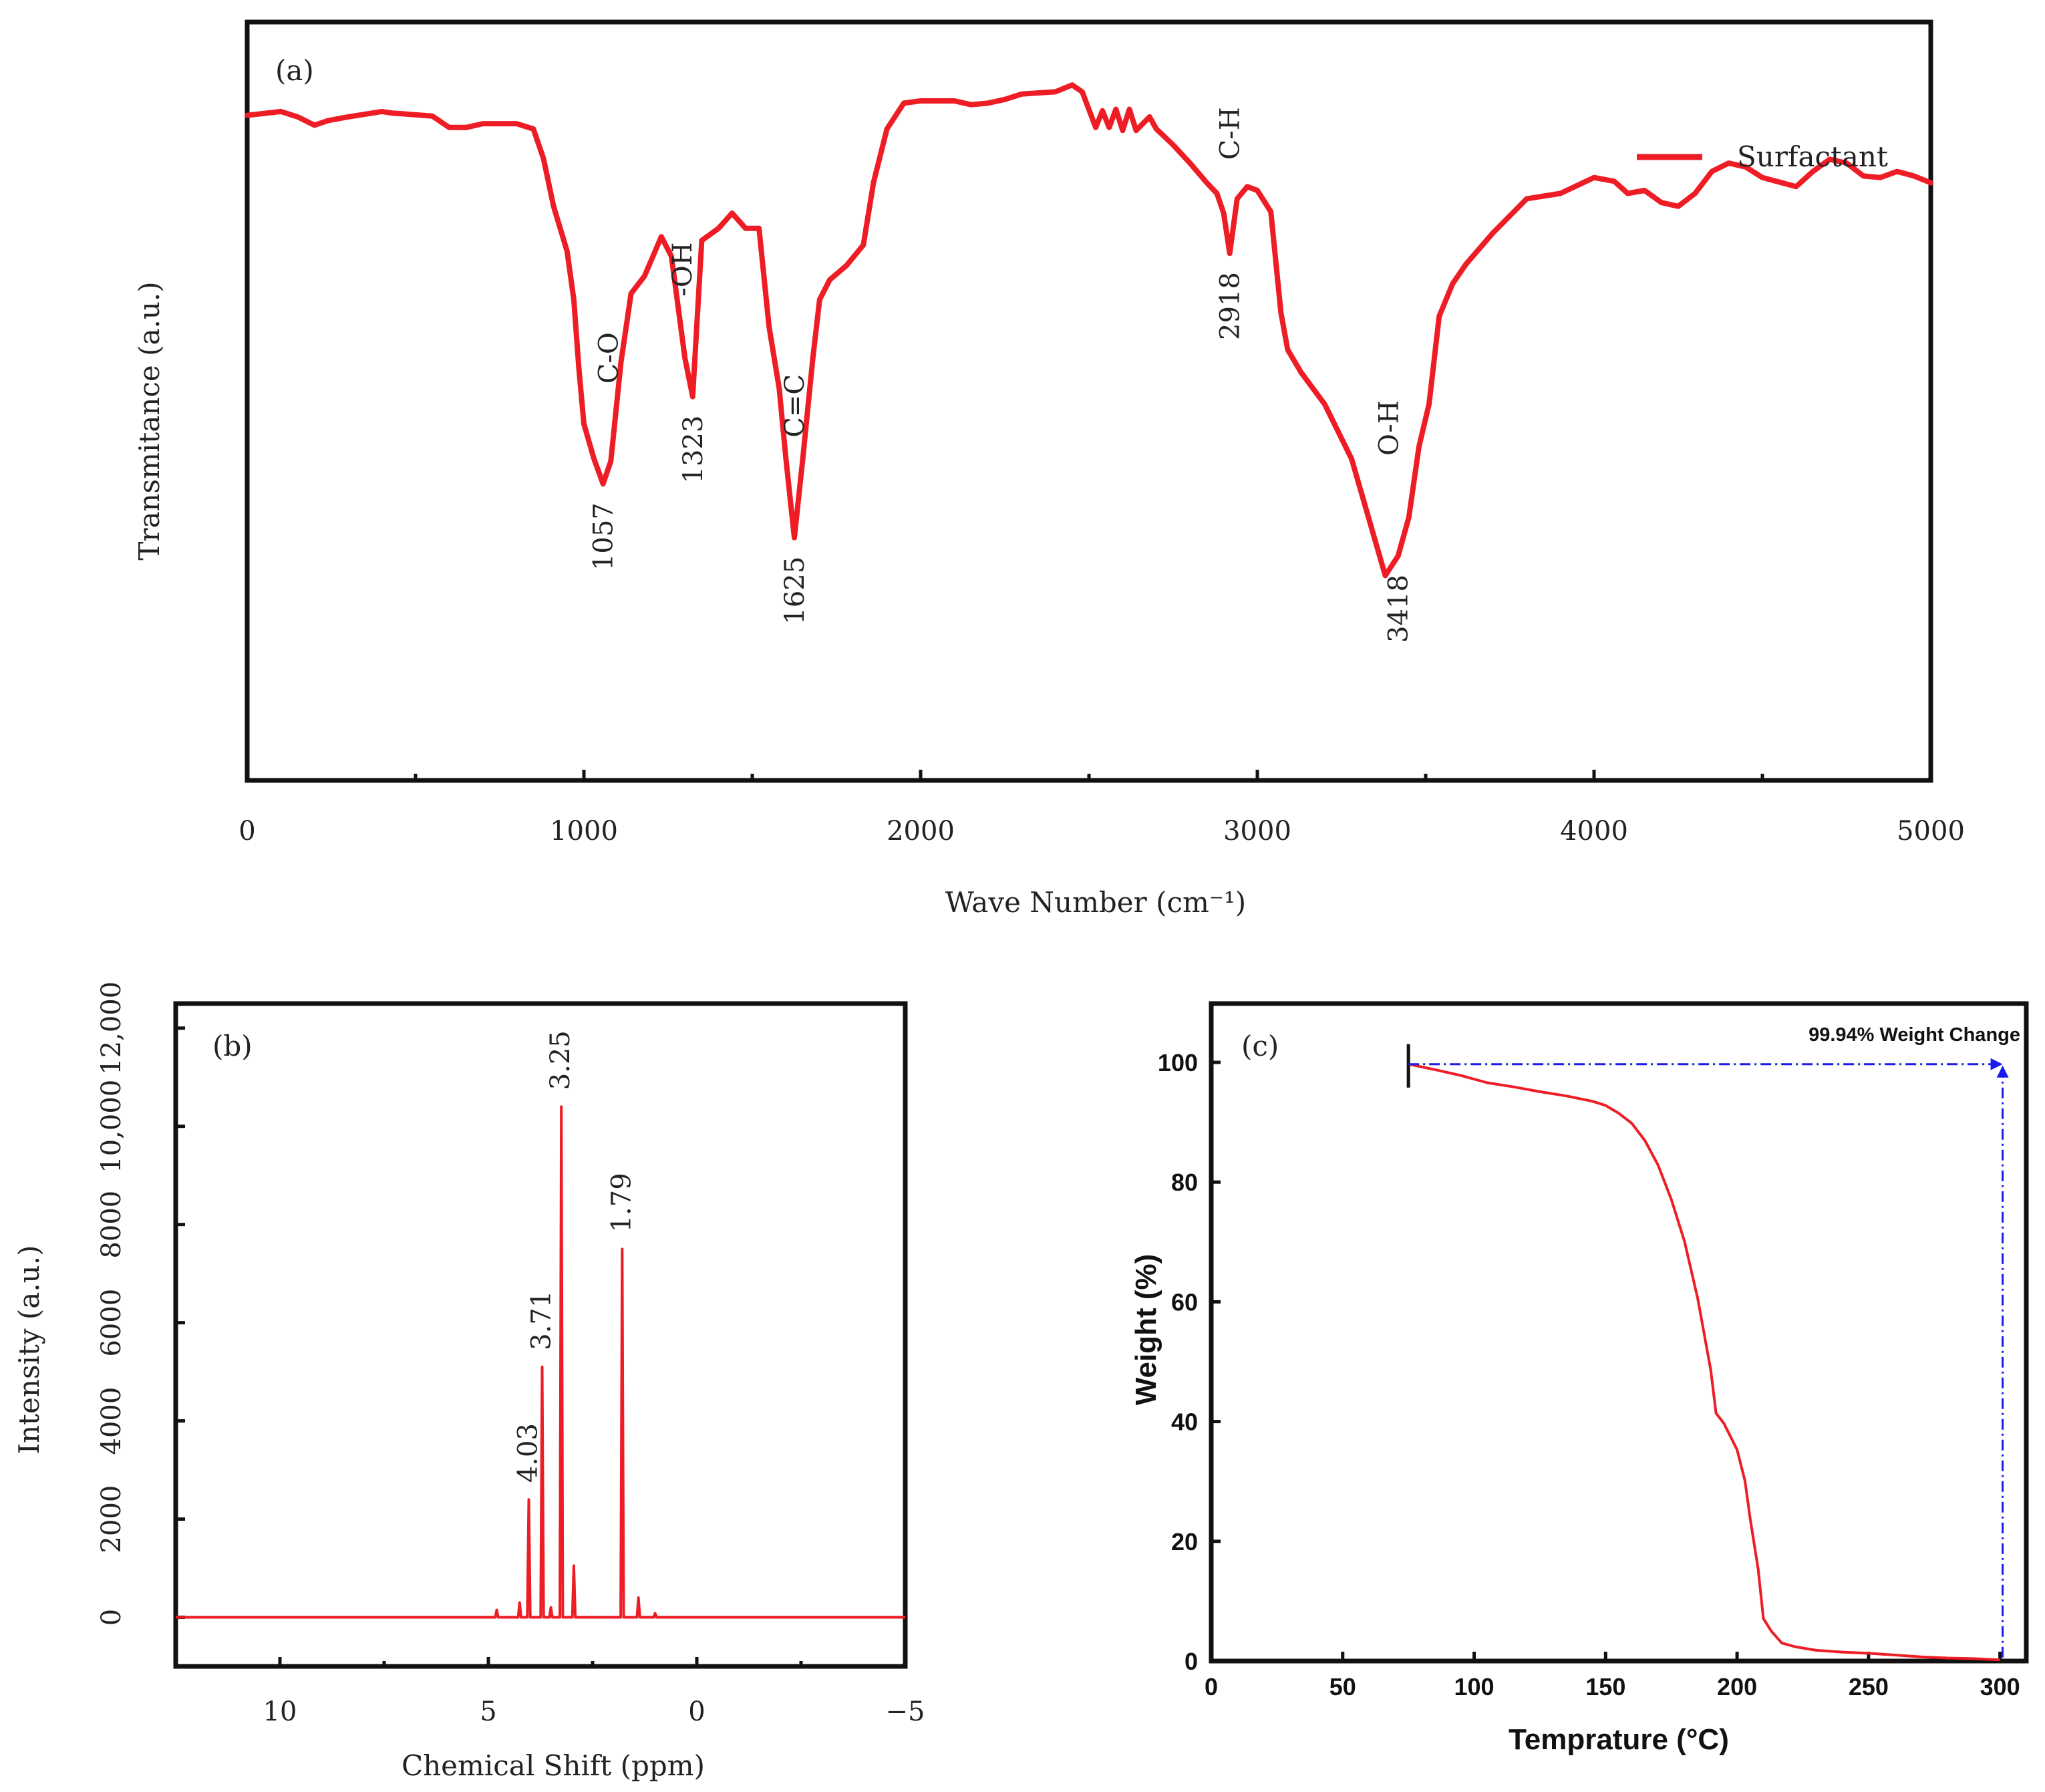 The height and width of the screenshot is (1792, 2045). I want to click on peak-label-a-1057: 1057, so click(604, 536).